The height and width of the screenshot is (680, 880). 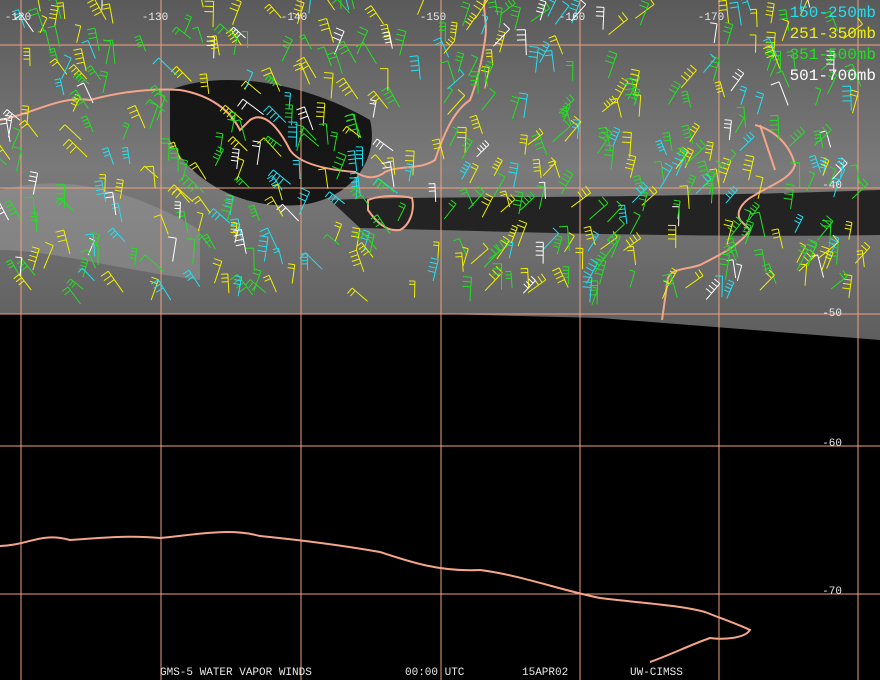 I want to click on latitude-label: -40, so click(x=832, y=186).